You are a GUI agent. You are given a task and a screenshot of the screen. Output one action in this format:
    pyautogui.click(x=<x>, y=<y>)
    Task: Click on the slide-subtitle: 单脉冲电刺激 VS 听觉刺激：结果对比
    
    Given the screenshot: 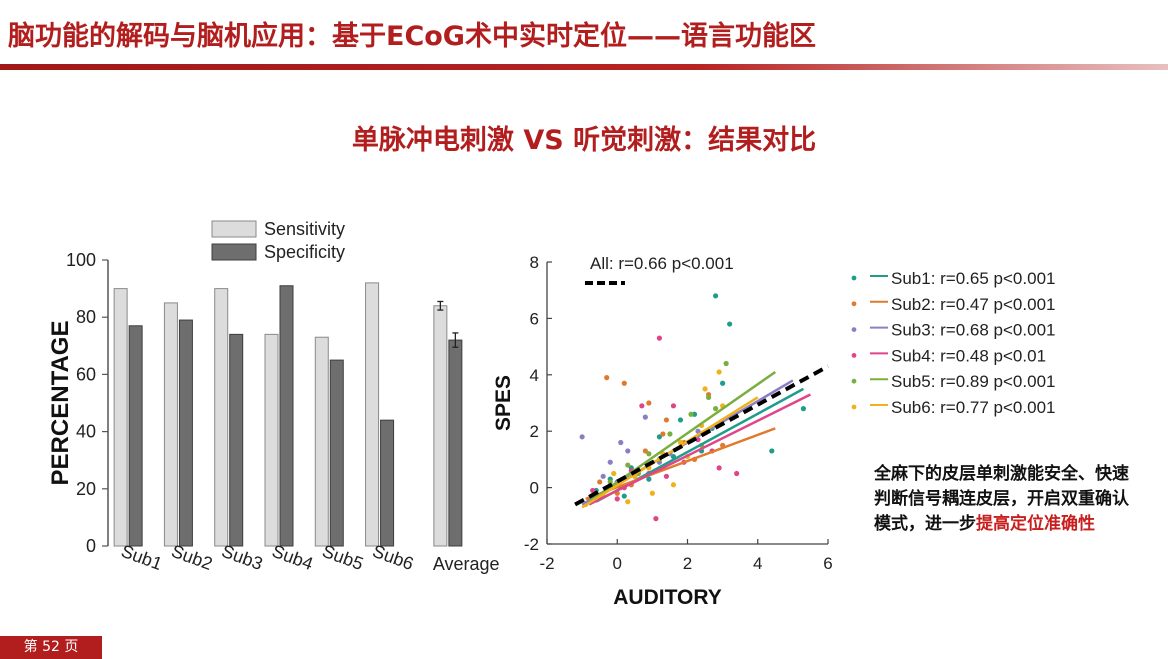 What is the action you would take?
    pyautogui.click(x=584, y=140)
    